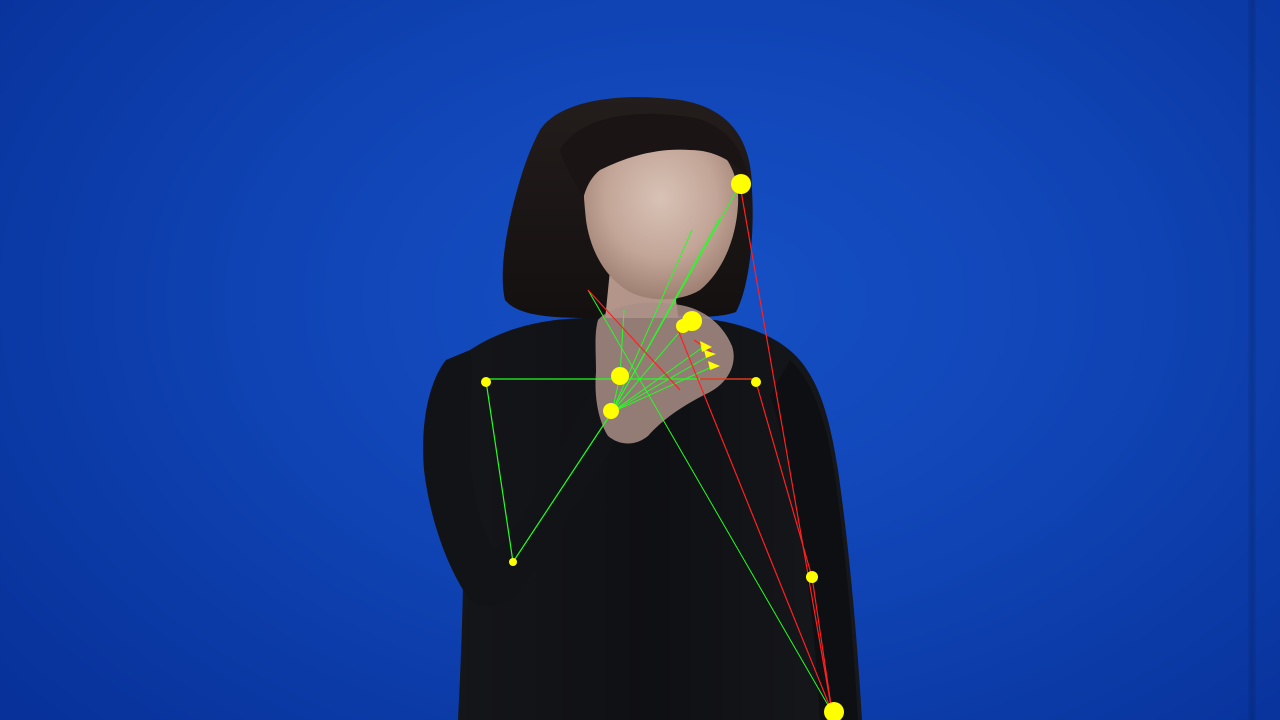  Describe the element at coordinates (654, 156) in the screenshot. I see `bangs` at that location.